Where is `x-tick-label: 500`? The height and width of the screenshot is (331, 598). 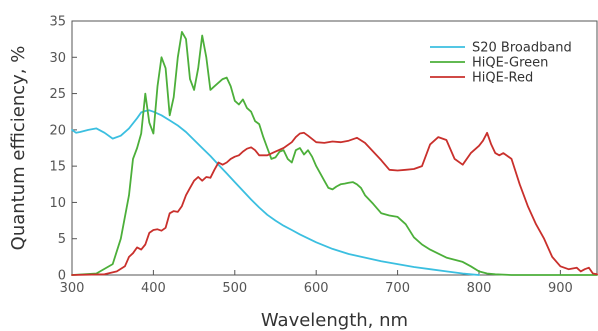 x-tick-label: 500 is located at coordinates (234, 288).